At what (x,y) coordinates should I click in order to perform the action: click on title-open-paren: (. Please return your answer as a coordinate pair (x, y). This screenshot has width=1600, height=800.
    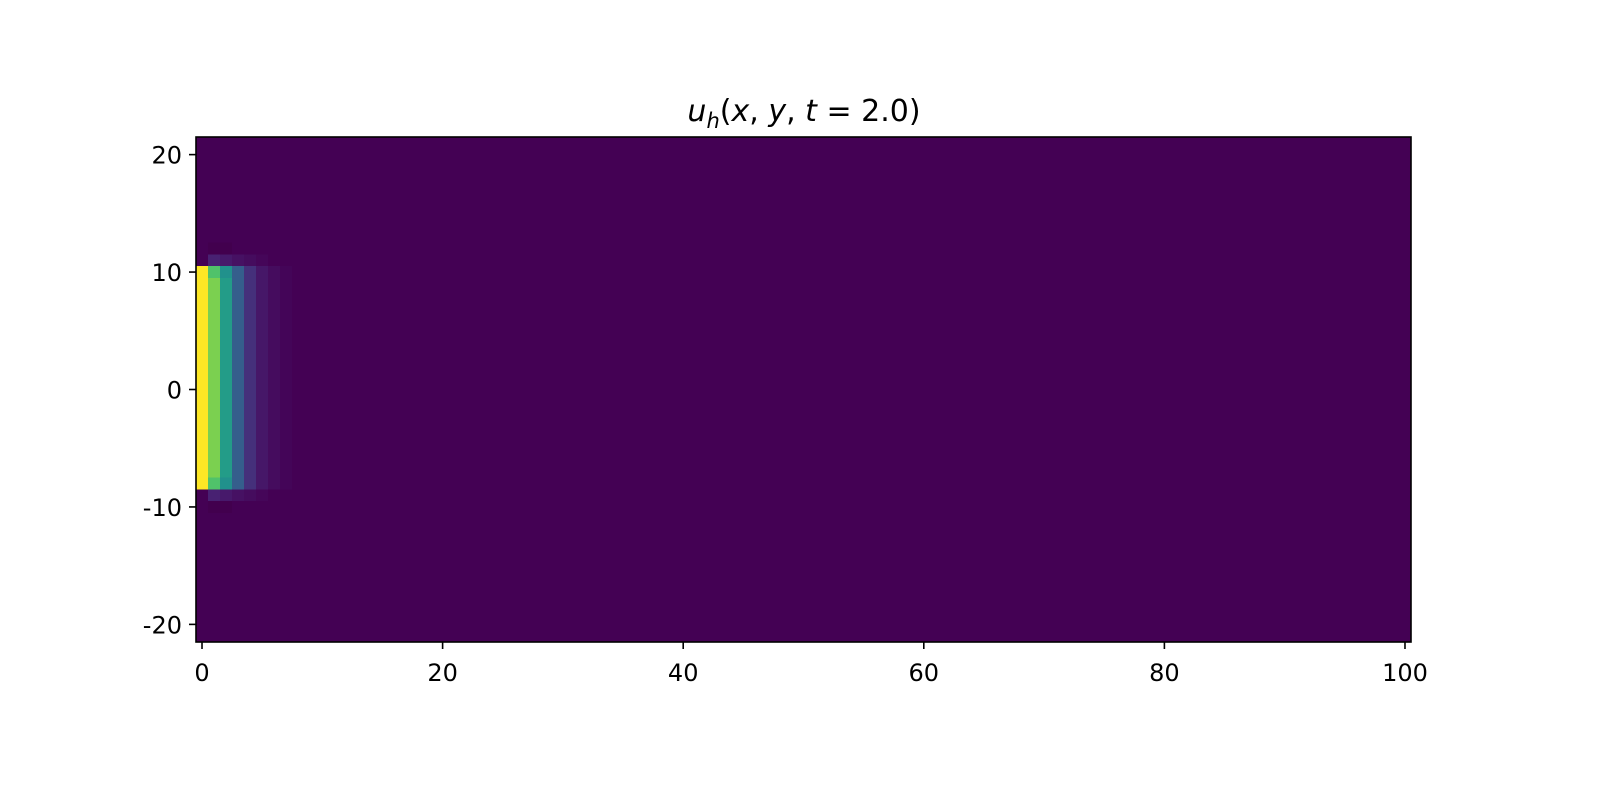
    Looking at the image, I should click on (726, 111).